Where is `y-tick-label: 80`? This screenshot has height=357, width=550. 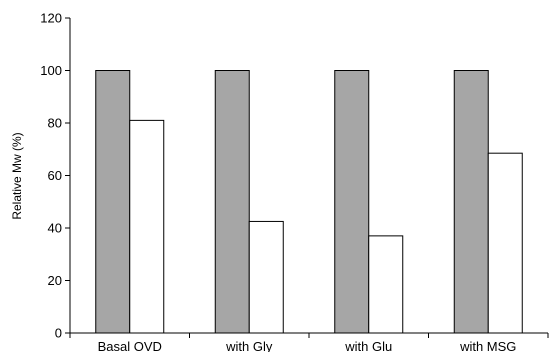 y-tick-label: 80 is located at coordinates (55, 123).